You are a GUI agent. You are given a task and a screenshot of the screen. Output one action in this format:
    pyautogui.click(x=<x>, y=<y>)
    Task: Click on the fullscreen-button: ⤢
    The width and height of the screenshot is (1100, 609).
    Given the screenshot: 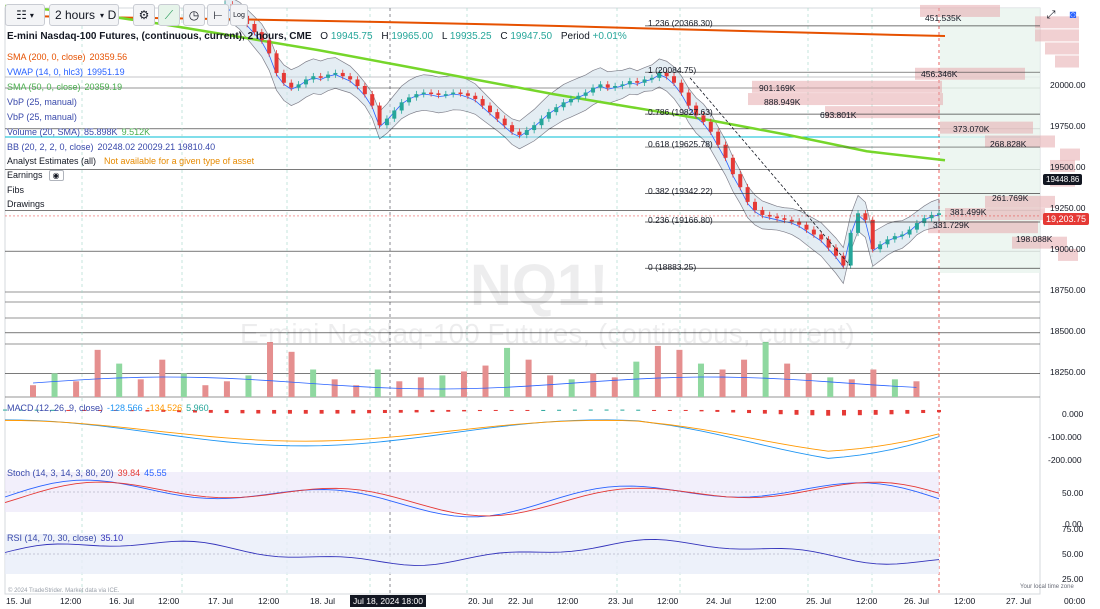 What is the action you would take?
    pyautogui.click(x=1051, y=15)
    